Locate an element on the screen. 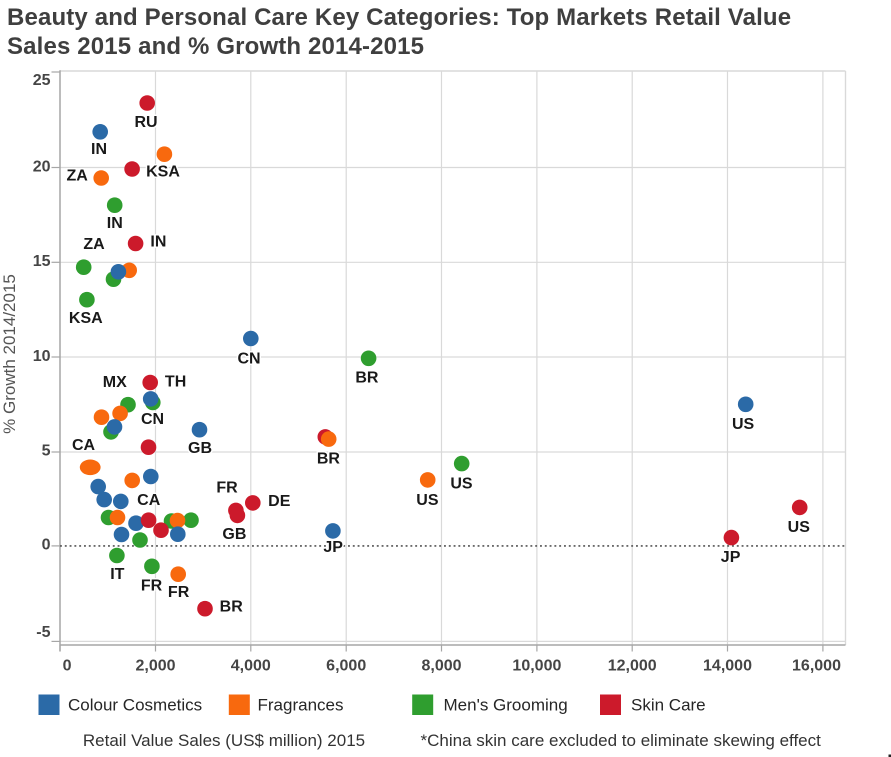  svg-text: Fragrances is located at coordinates (301, 705).